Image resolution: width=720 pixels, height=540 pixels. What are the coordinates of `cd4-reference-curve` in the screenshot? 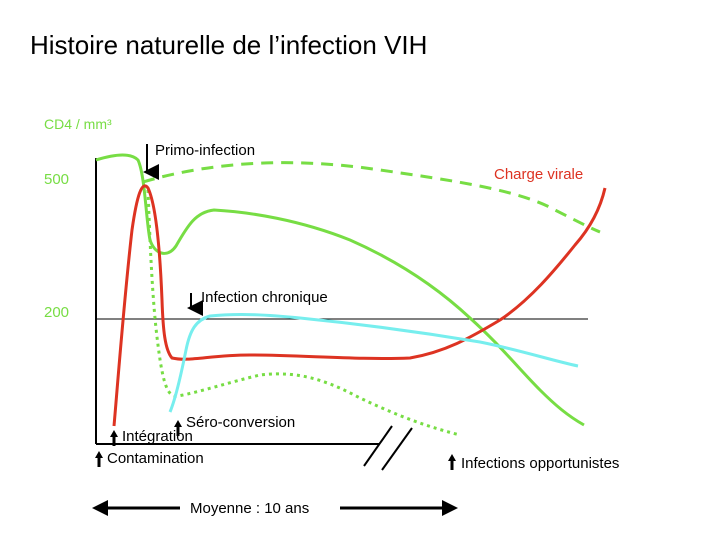 It's located at (371, 197).